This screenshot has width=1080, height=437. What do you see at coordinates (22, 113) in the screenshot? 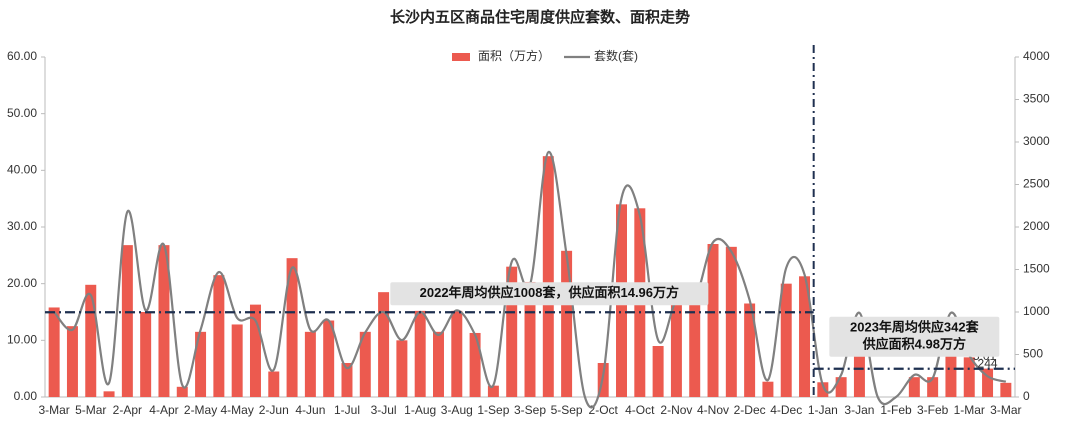
I see `y-tick-label: 50.00` at bounding box center [22, 113].